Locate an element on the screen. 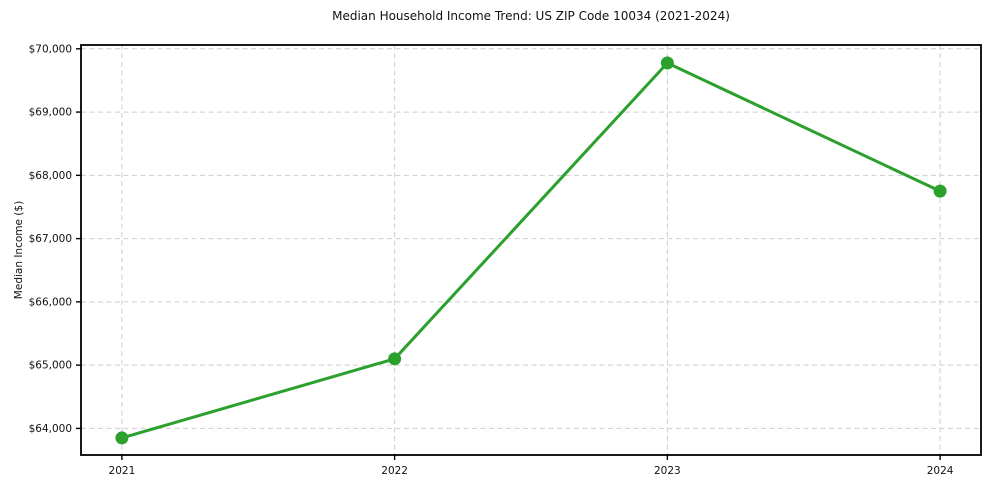  y-tick-label: $70,000 is located at coordinates (50, 49).